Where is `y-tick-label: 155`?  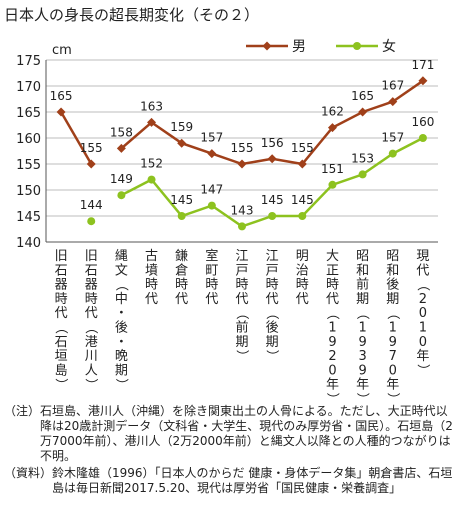
y-tick-label: 155 is located at coordinates (28, 165).